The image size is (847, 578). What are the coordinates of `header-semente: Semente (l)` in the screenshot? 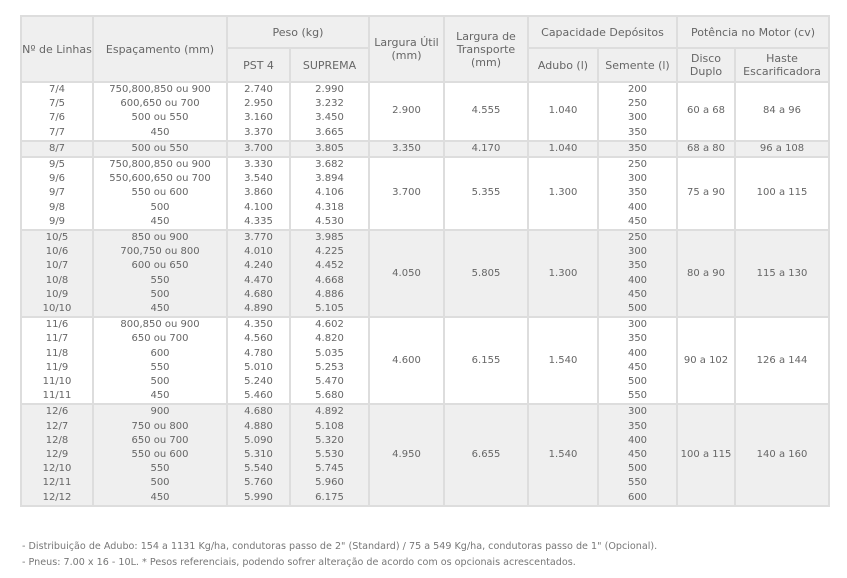 It's located at (637, 65).